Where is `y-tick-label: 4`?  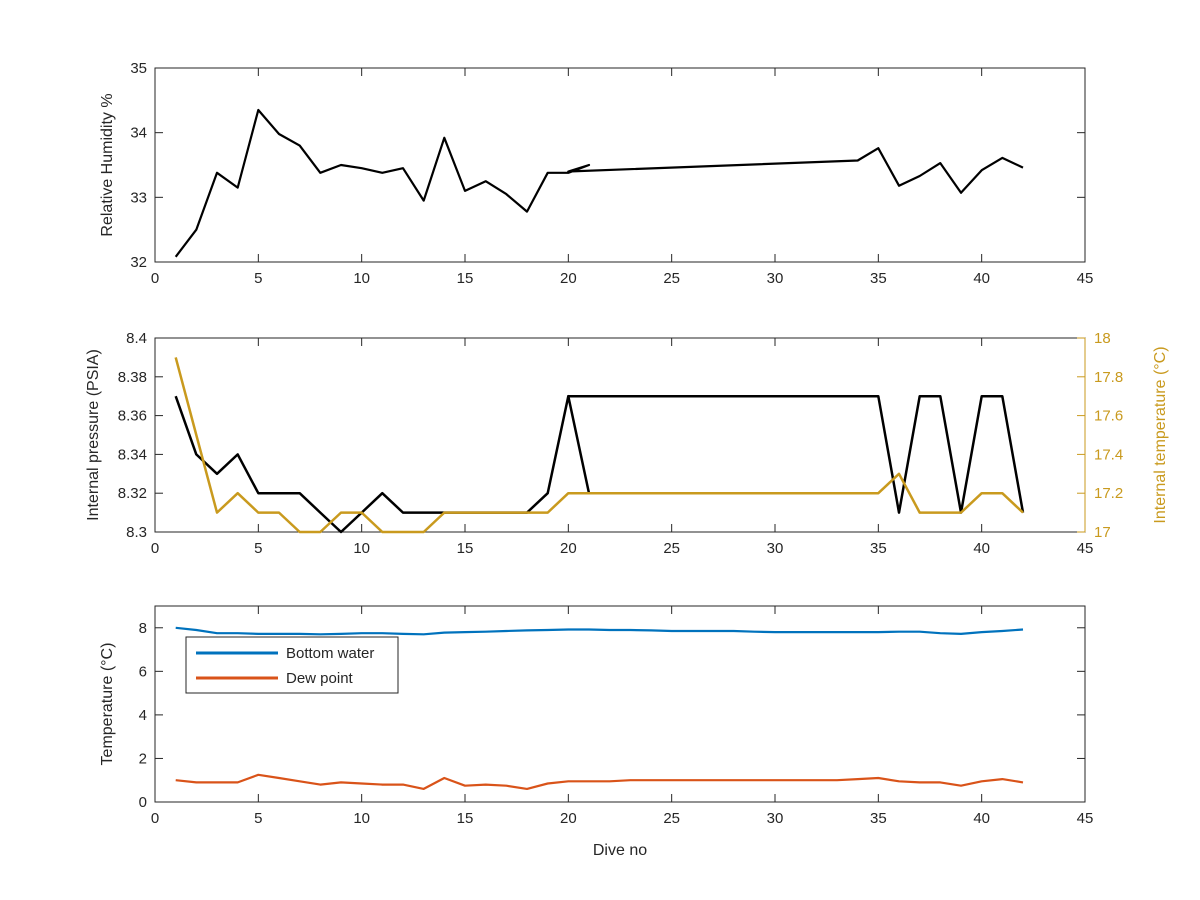 y-tick-label: 4 is located at coordinates (143, 715).